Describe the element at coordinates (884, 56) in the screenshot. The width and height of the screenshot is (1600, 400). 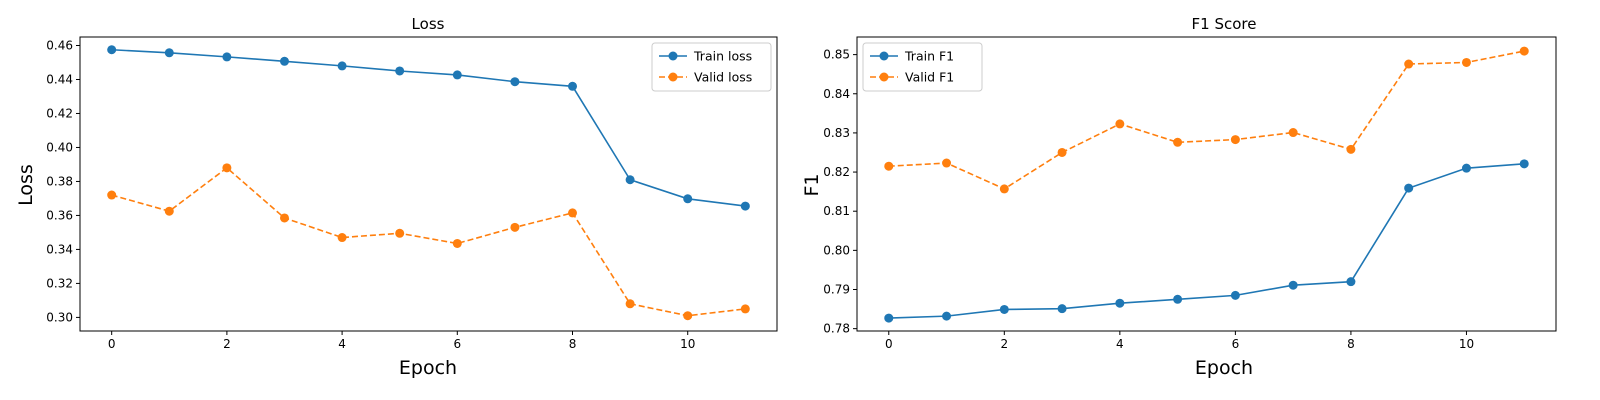
I see `train-f1-legend-marker` at that location.